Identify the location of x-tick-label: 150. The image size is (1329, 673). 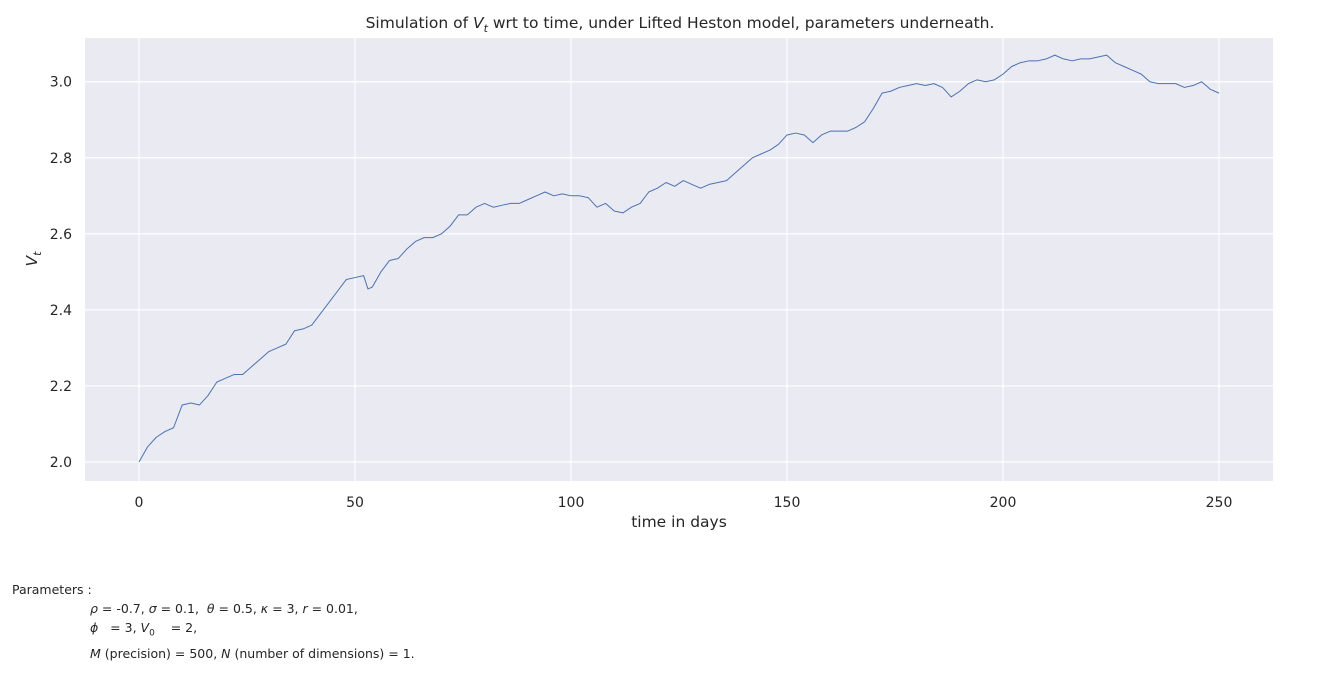
(787, 503).